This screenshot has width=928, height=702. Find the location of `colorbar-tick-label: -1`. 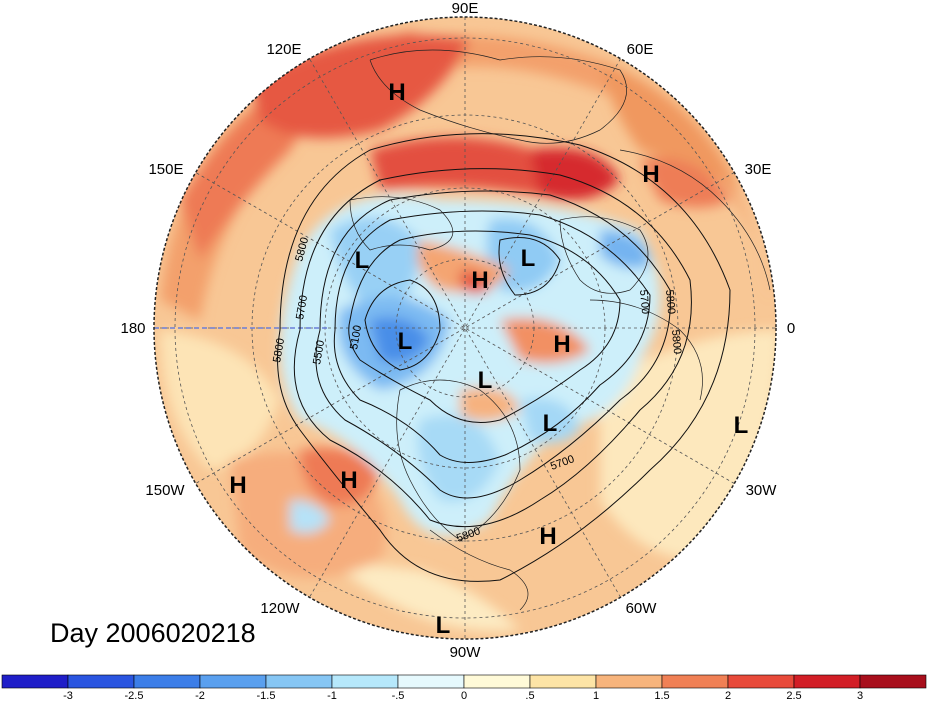

colorbar-tick-label: -1 is located at coordinates (332, 696).